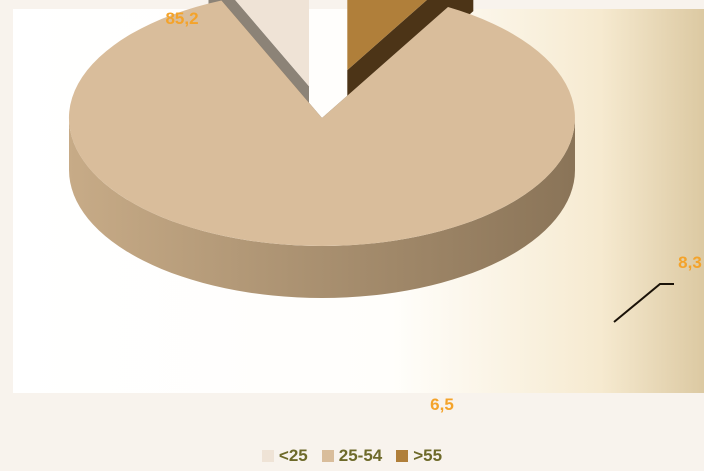 The width and height of the screenshot is (704, 471). I want to click on legend-label-25-54: 25-54, so click(360, 455).